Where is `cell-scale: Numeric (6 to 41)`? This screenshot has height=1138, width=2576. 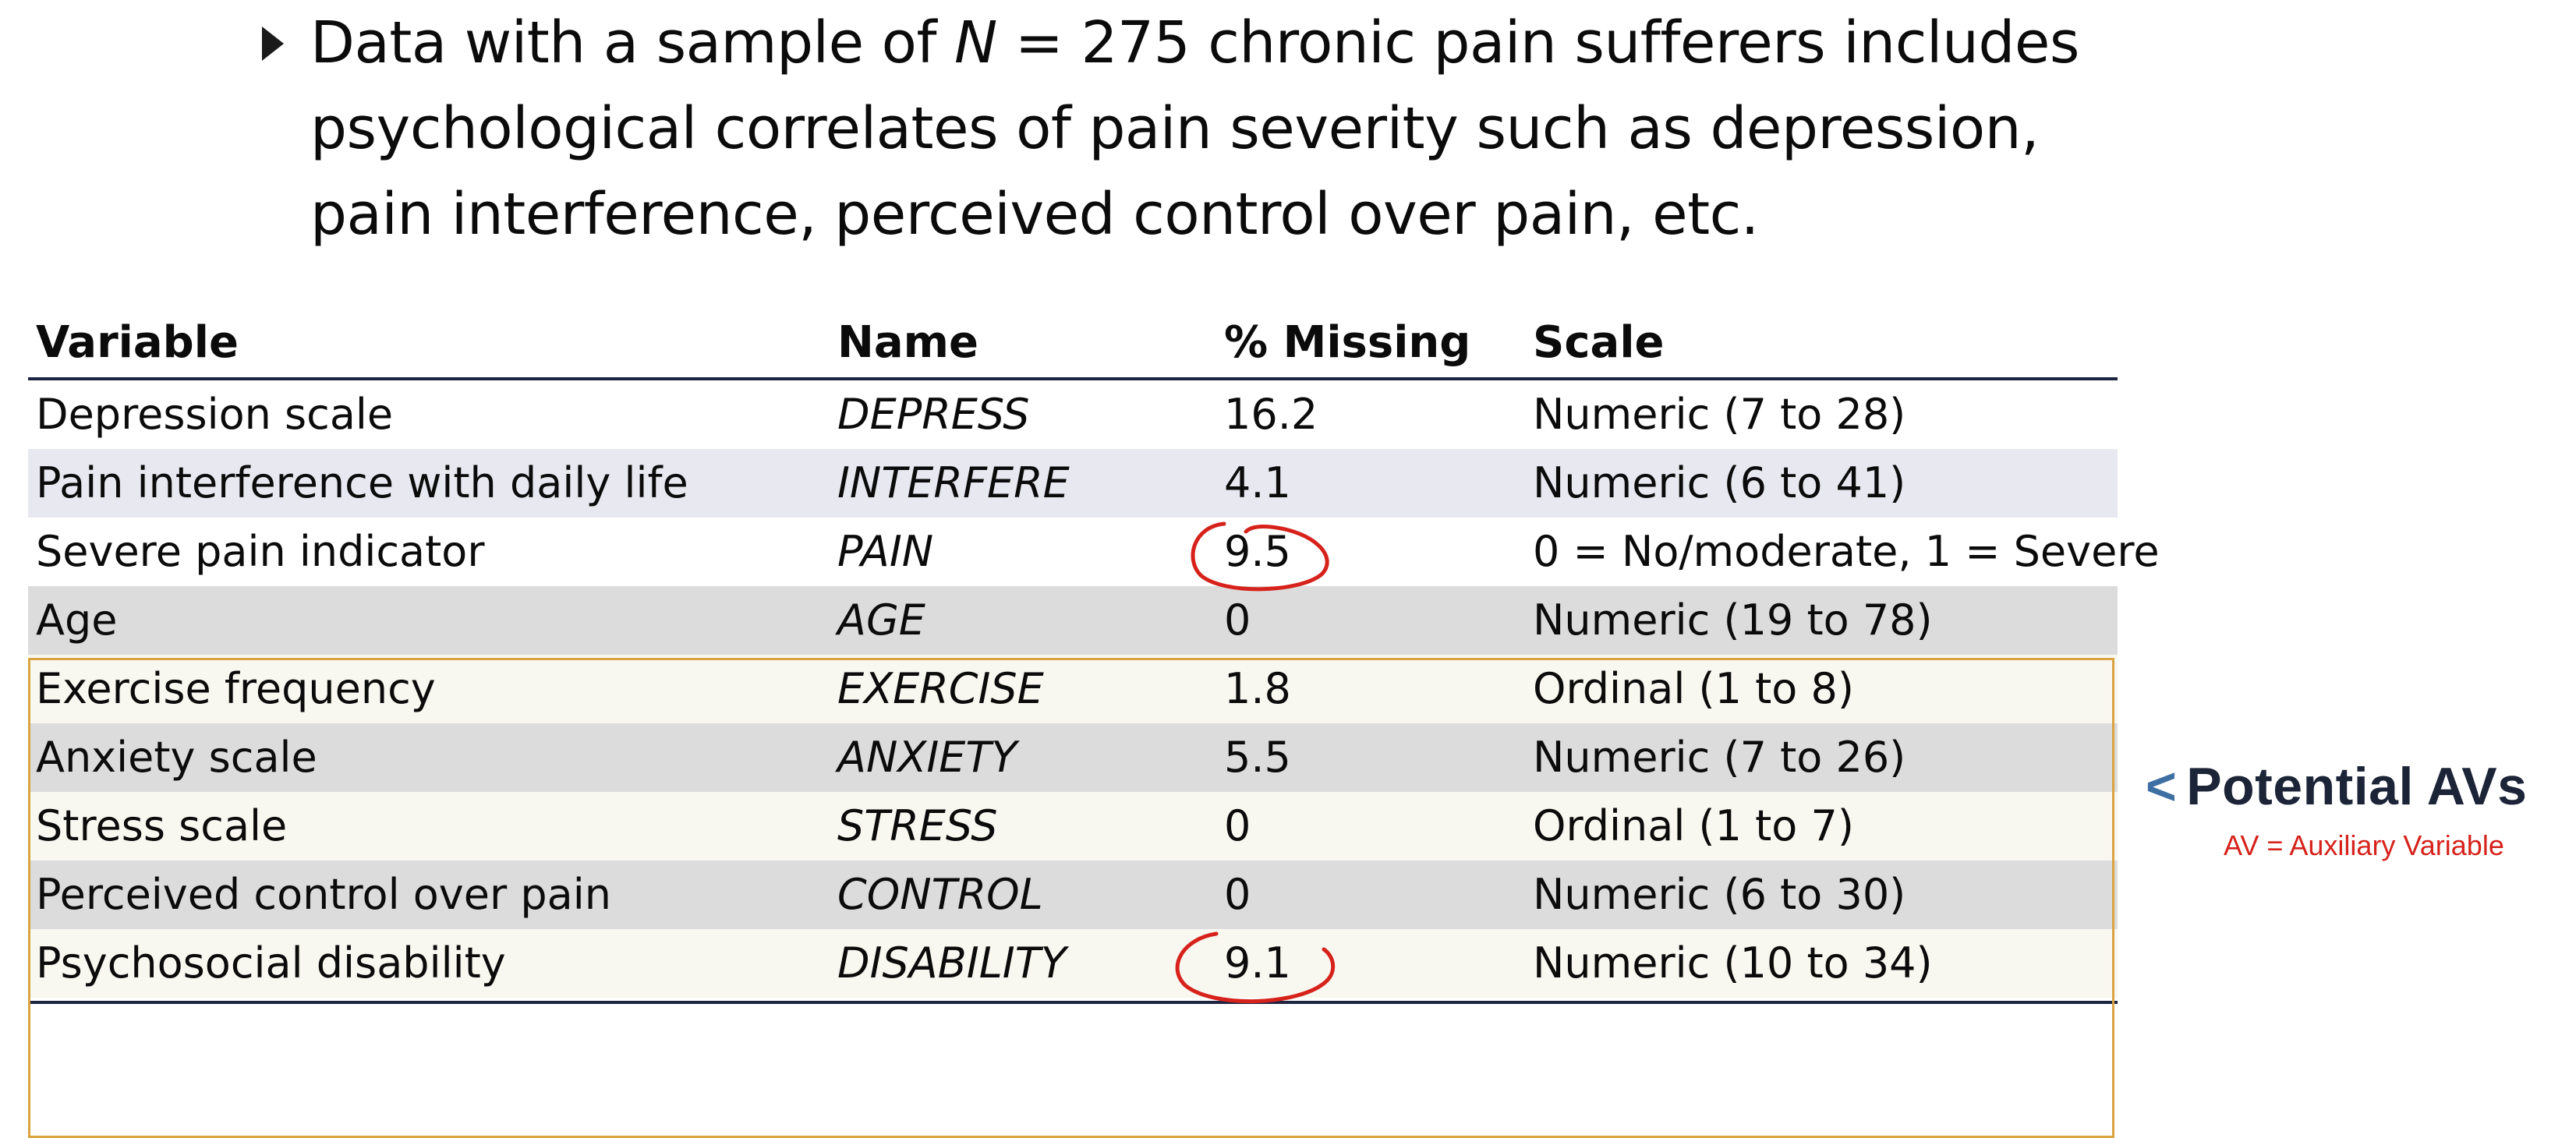
cell-scale: Numeric (6 to 41) is located at coordinates (1719, 482).